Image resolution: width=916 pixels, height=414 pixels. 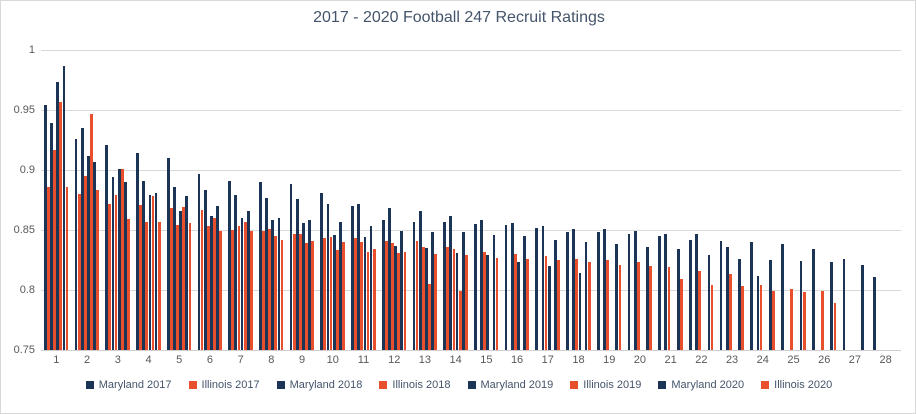 I want to click on legend-item-illinois-2019: Illinois 2019, so click(x=605, y=385).